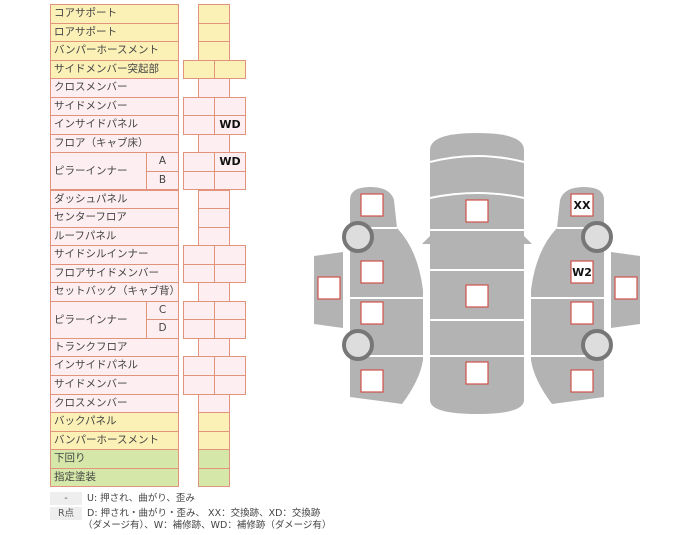 This screenshot has height=535, width=692. What do you see at coordinates (477, 273) in the screenshot?
I see `roof-body` at bounding box center [477, 273].